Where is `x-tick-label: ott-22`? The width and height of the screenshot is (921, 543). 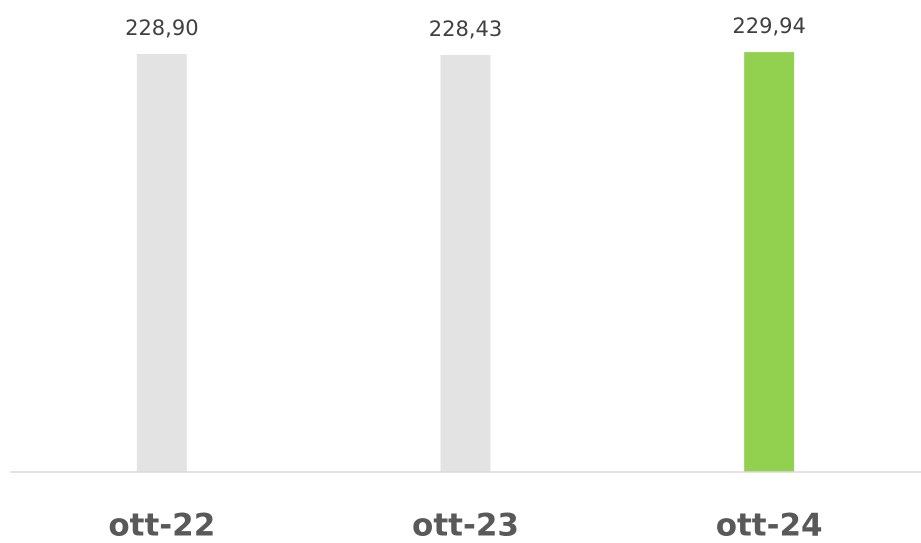 x-tick-label: ott-22 is located at coordinates (161, 525).